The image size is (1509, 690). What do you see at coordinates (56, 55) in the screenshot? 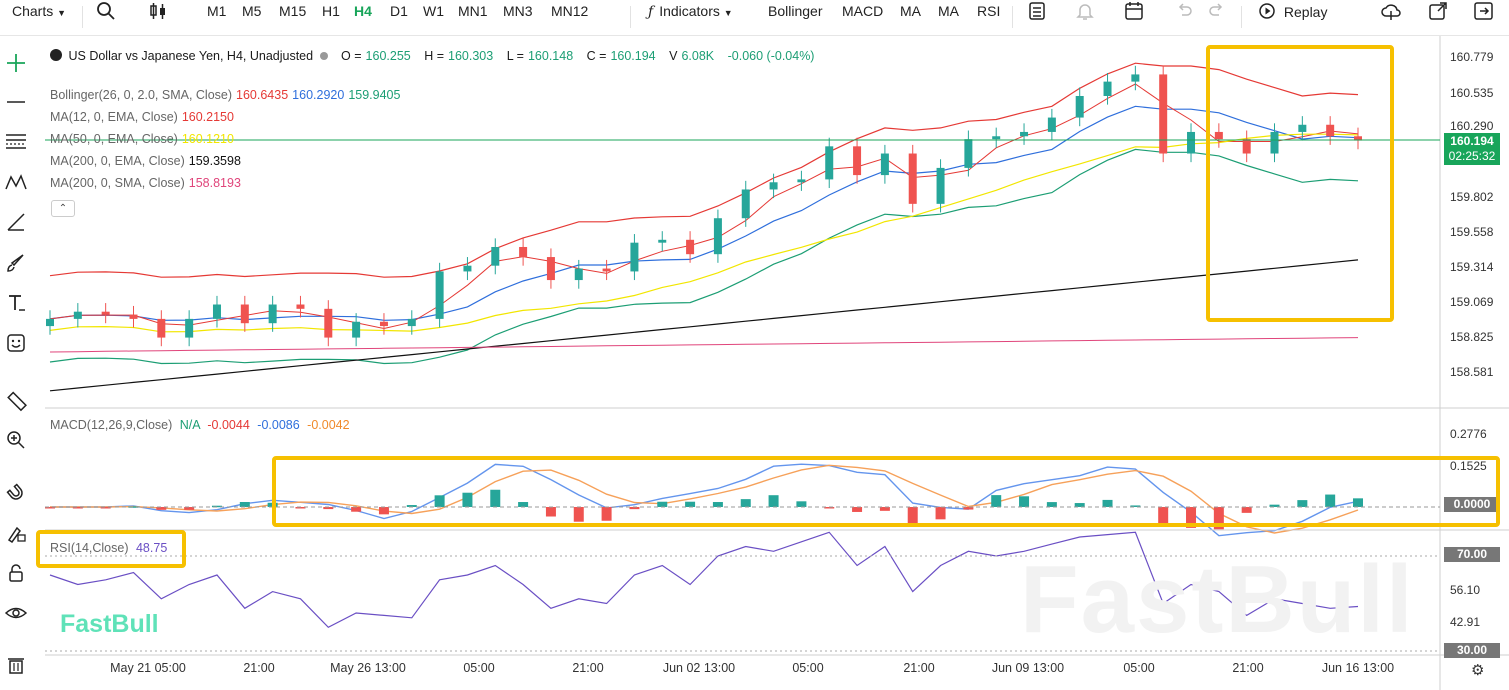
I see `usd-jpy-flag-icon` at bounding box center [56, 55].